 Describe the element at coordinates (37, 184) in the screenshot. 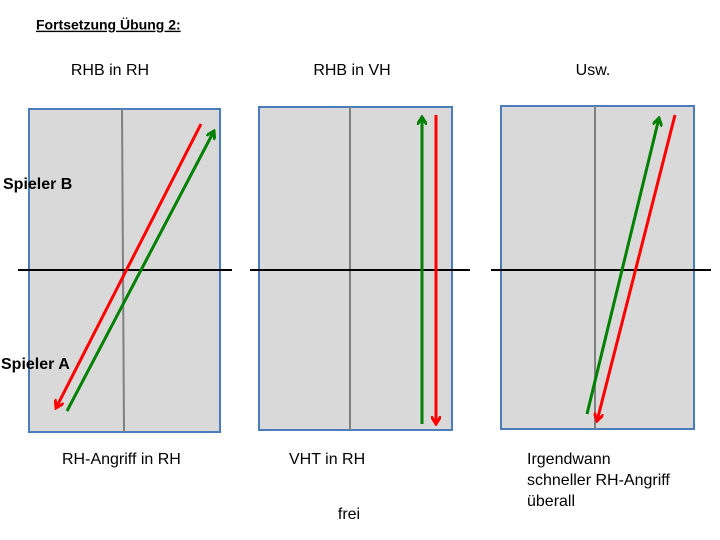

I see `player-label: Spieler B` at that location.